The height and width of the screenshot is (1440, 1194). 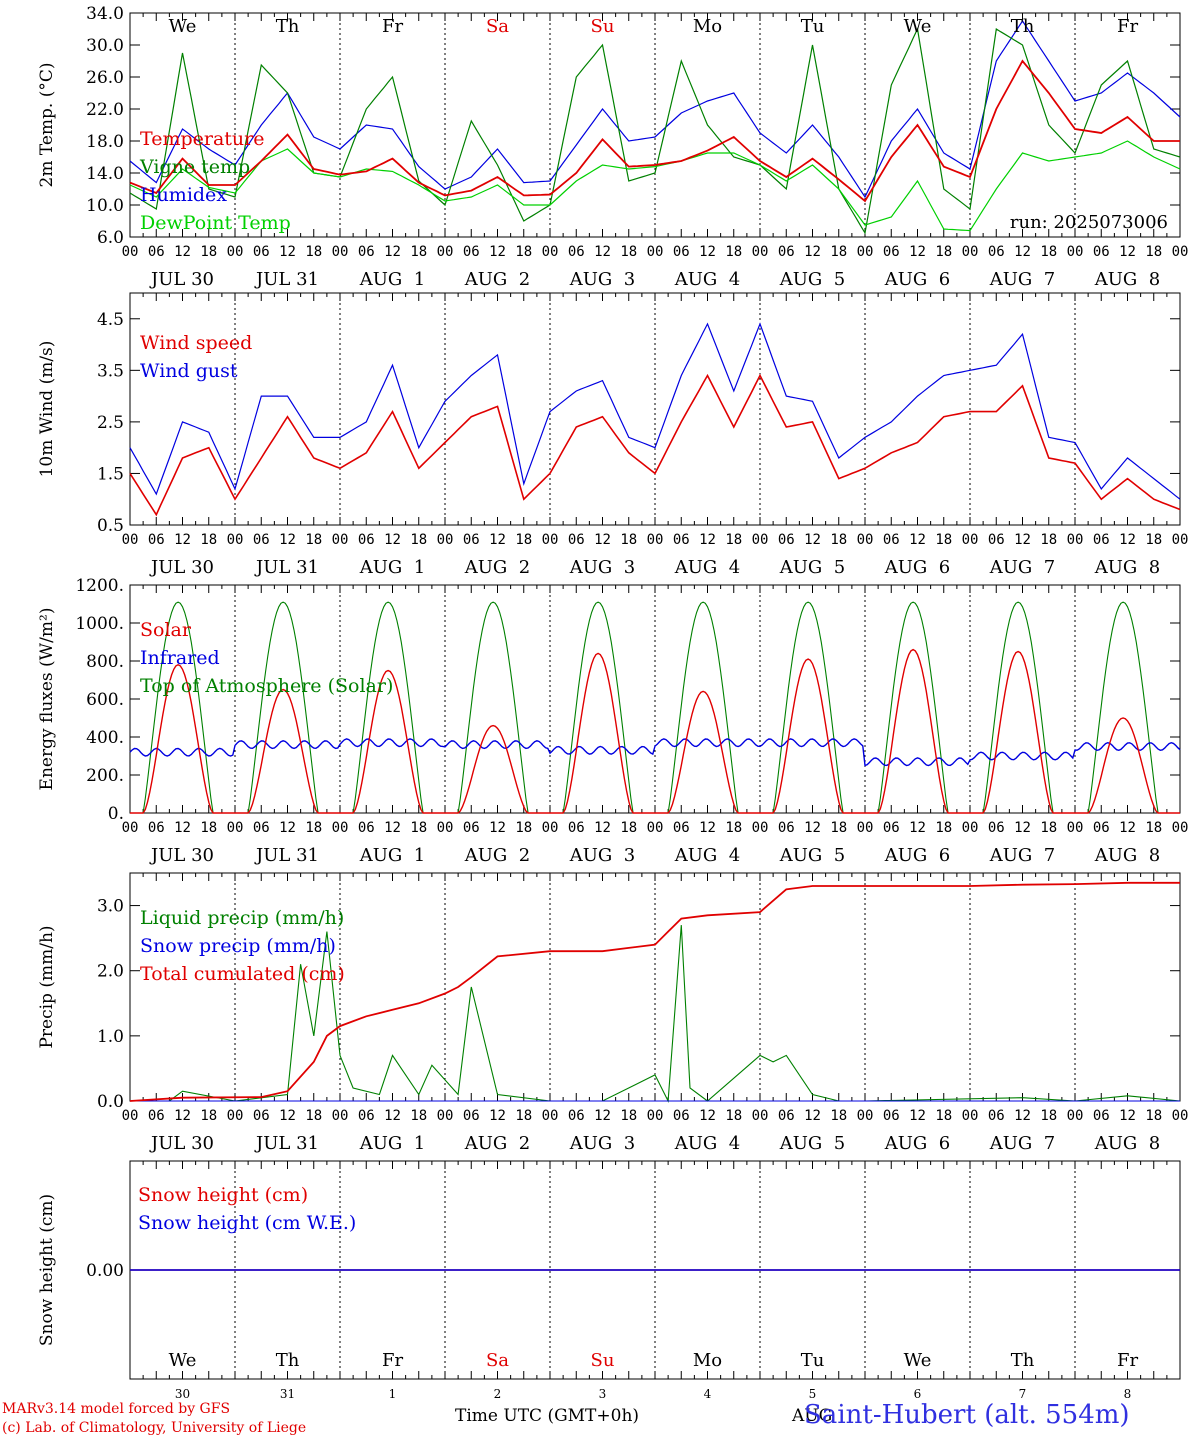 I want to click on y-tick-label: 30.0, so click(x=105, y=46).